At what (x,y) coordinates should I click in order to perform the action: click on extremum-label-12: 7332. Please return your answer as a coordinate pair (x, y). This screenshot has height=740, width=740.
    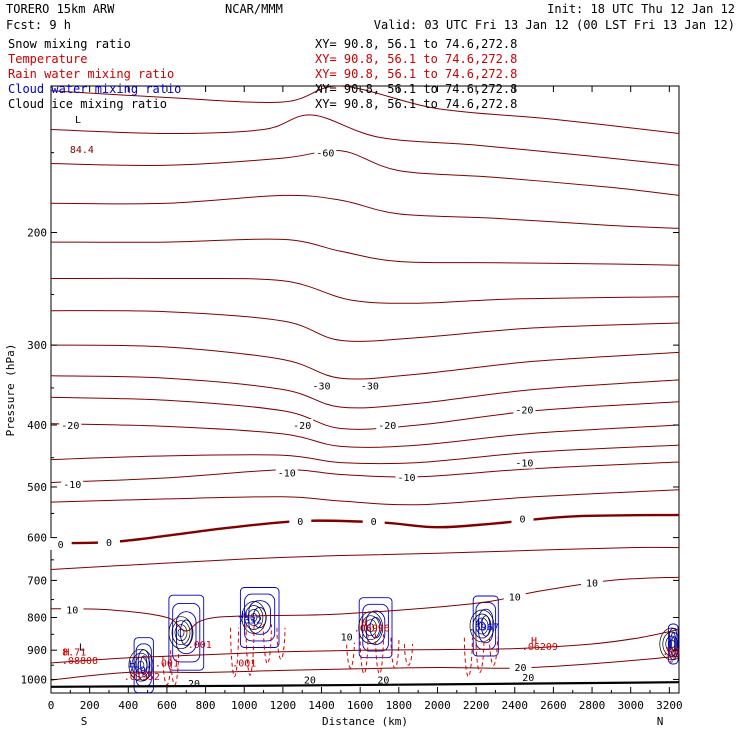
    Looking at the image, I should click on (250, 621).